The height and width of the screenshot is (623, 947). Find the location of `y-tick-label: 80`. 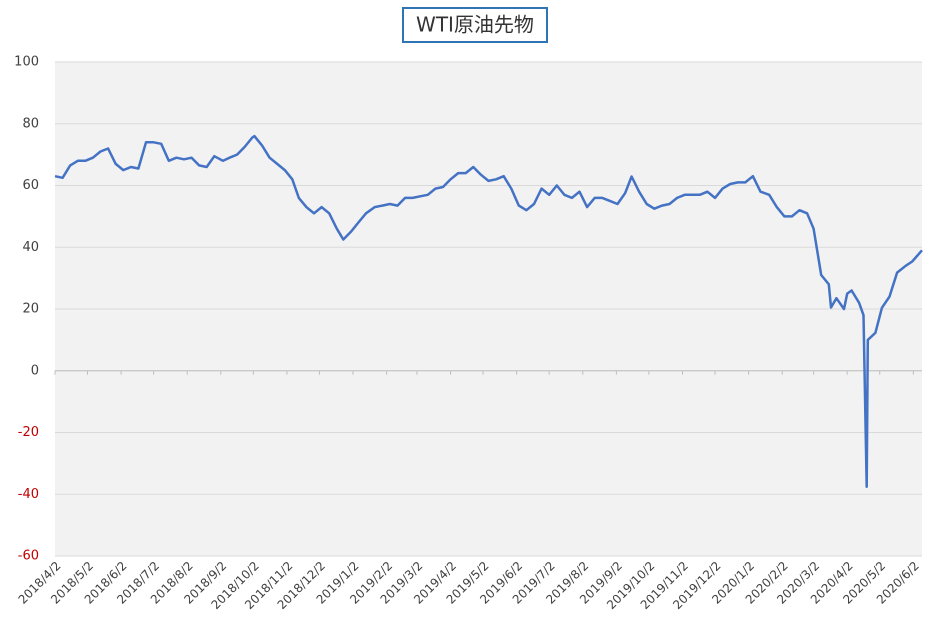

y-tick-label: 80 is located at coordinates (30, 123).